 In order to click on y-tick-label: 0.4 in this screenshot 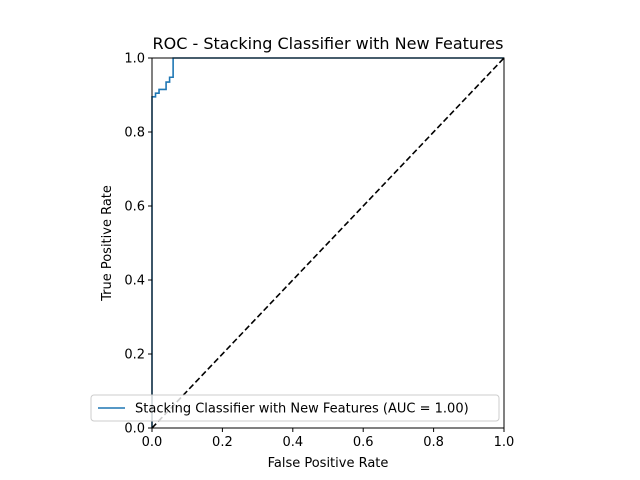, I will do `click(134, 281)`.